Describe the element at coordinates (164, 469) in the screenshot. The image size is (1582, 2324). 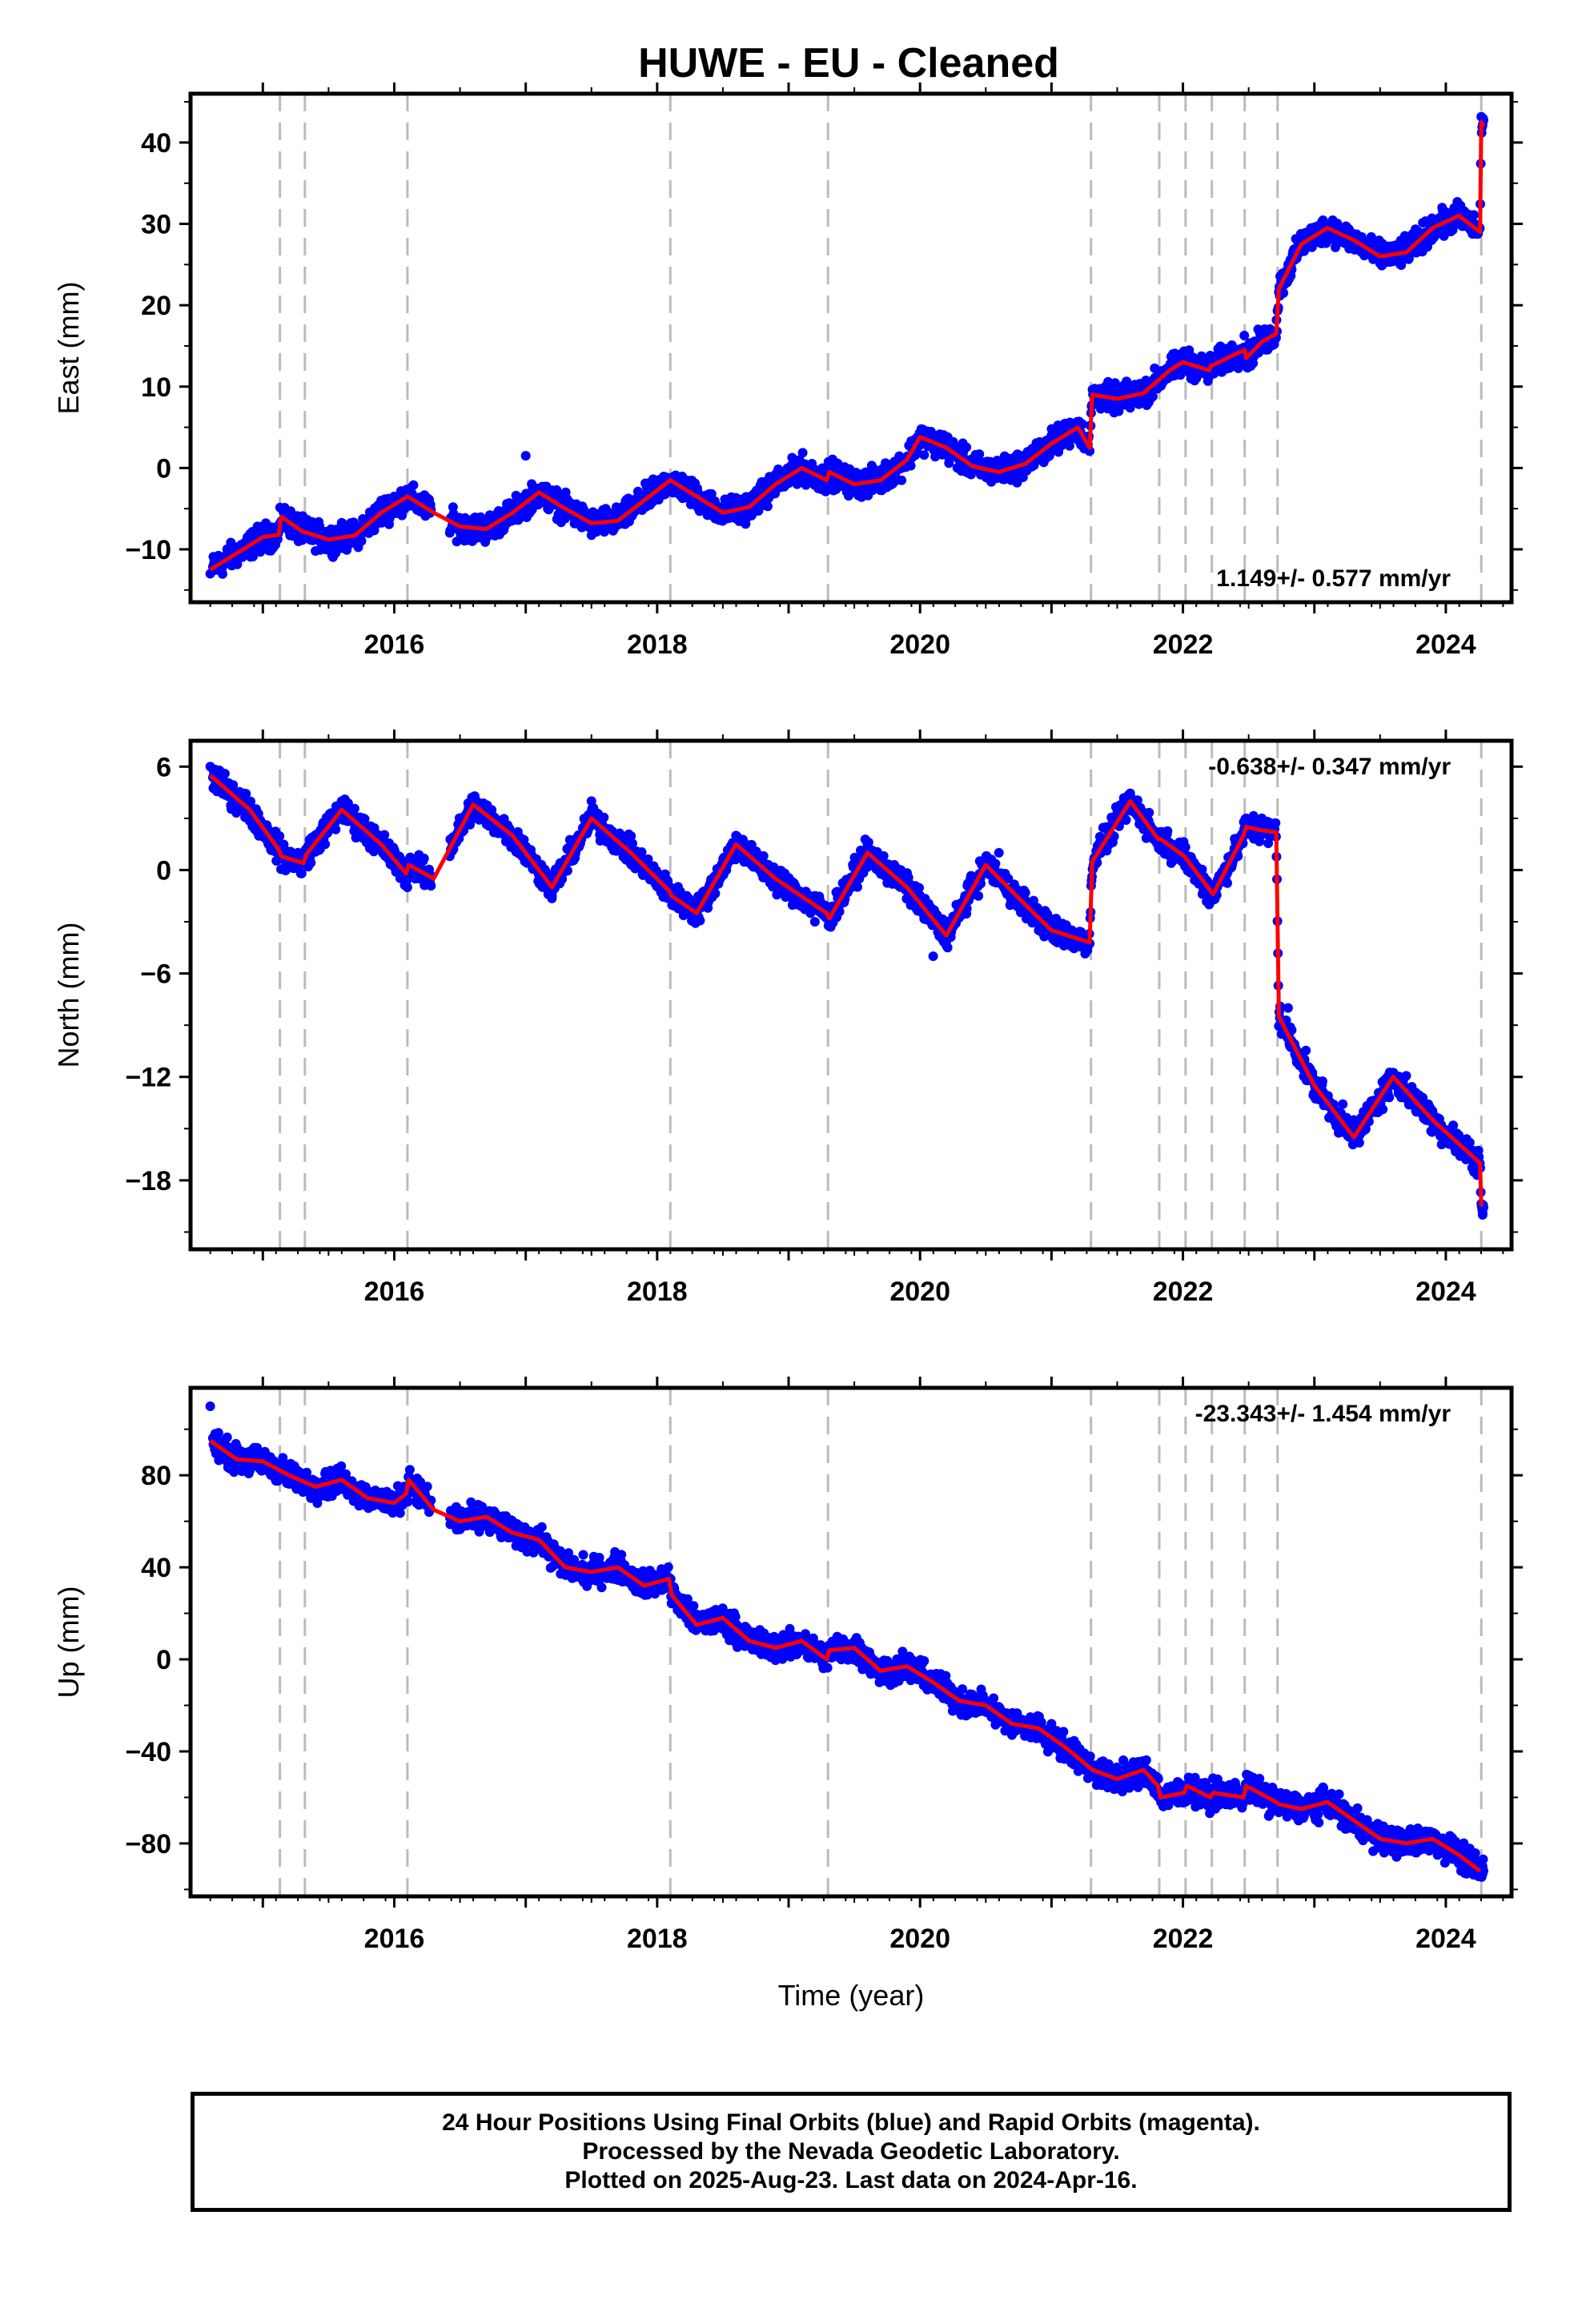
I see `y-tick-label: 0` at that location.